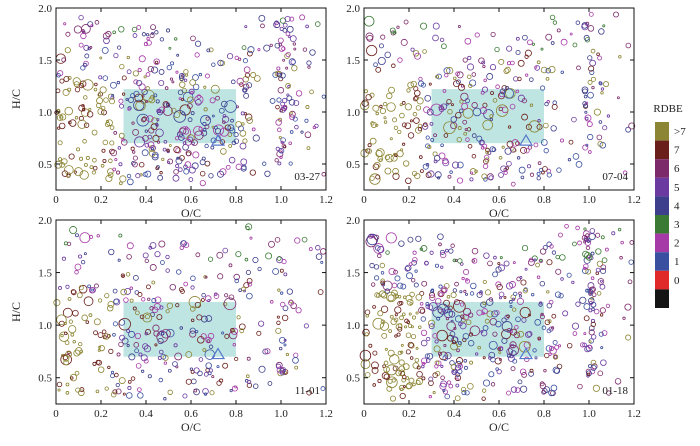 Image resolution: width=700 pixels, height=446 pixels. Describe the element at coordinates (45, 221) in the screenshot. I see `y-tick-label: 2.0` at that location.